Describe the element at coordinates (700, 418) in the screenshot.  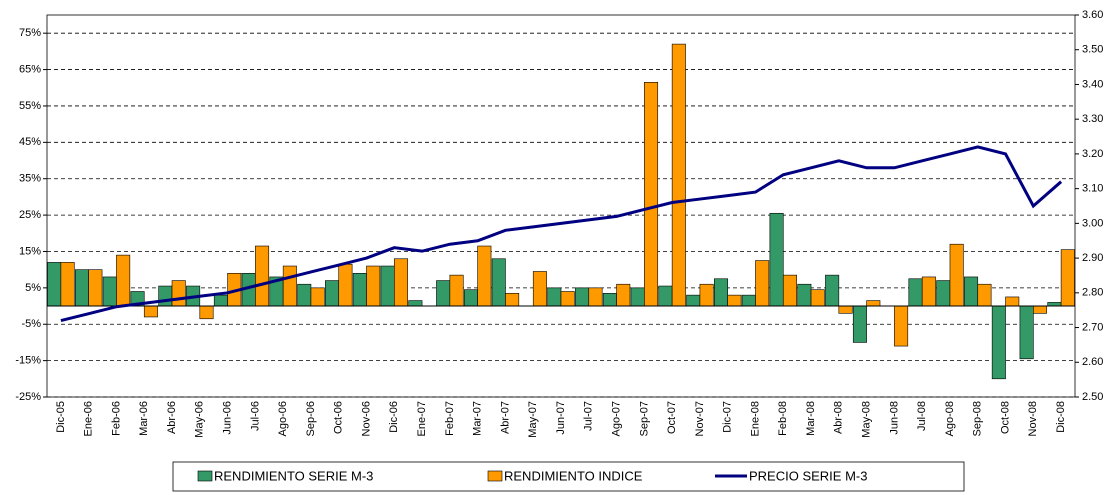
I see `x-tick-label: Nov-07` at that location.